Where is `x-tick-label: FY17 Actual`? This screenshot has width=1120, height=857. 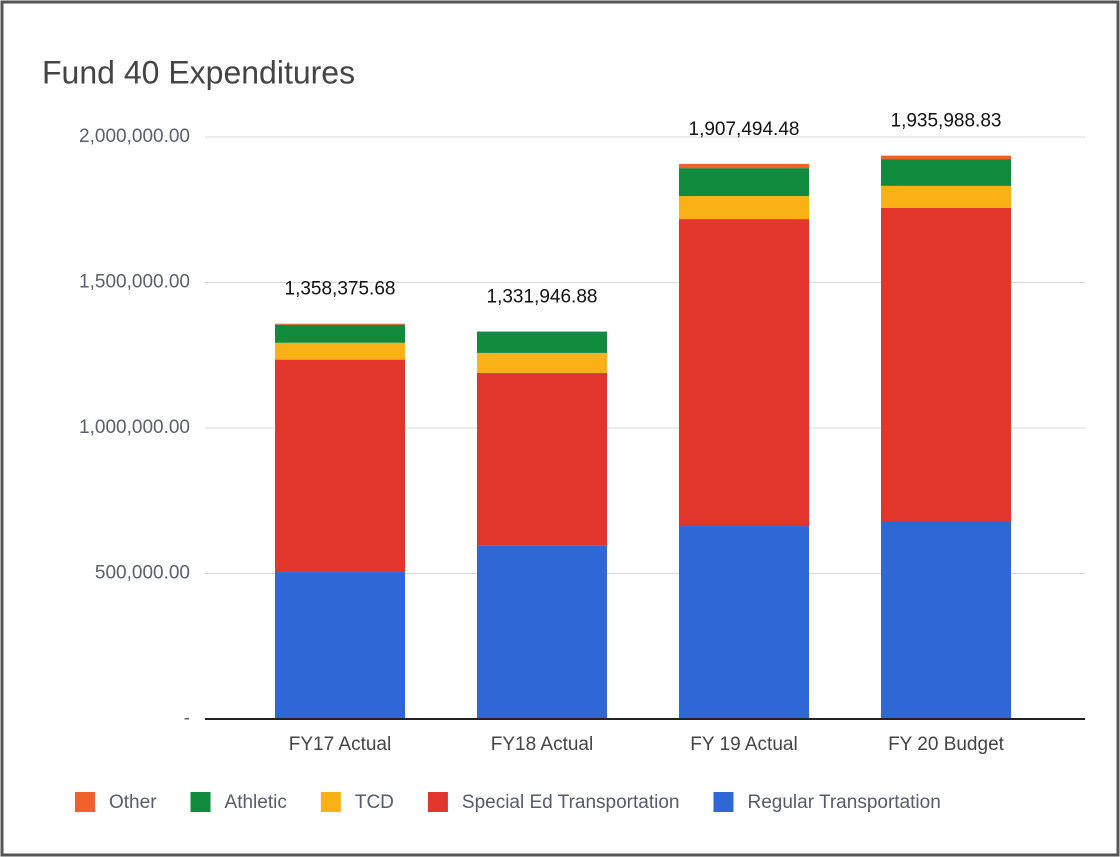
x-tick-label: FY17 Actual is located at coordinates (340, 744).